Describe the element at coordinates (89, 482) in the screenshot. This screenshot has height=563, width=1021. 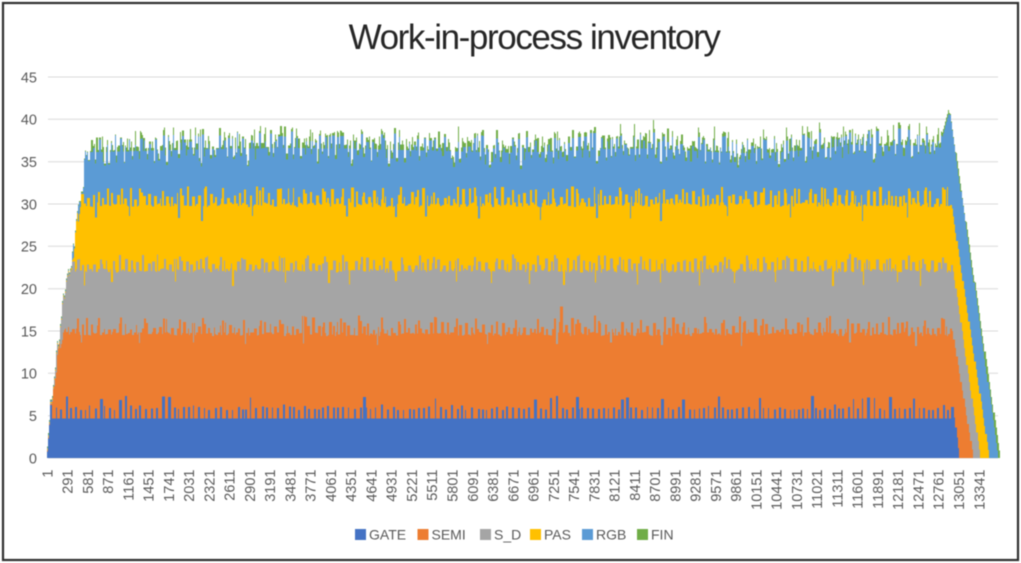
I see `svg-text: 581` at that location.